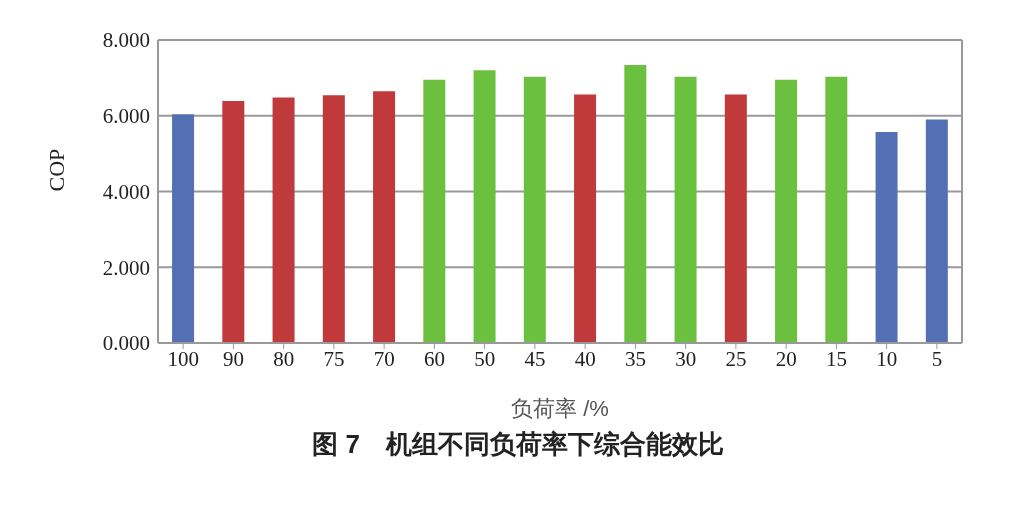  I want to click on text: 图 7 机组不同负荷率下综合能效比, so click(518, 444).